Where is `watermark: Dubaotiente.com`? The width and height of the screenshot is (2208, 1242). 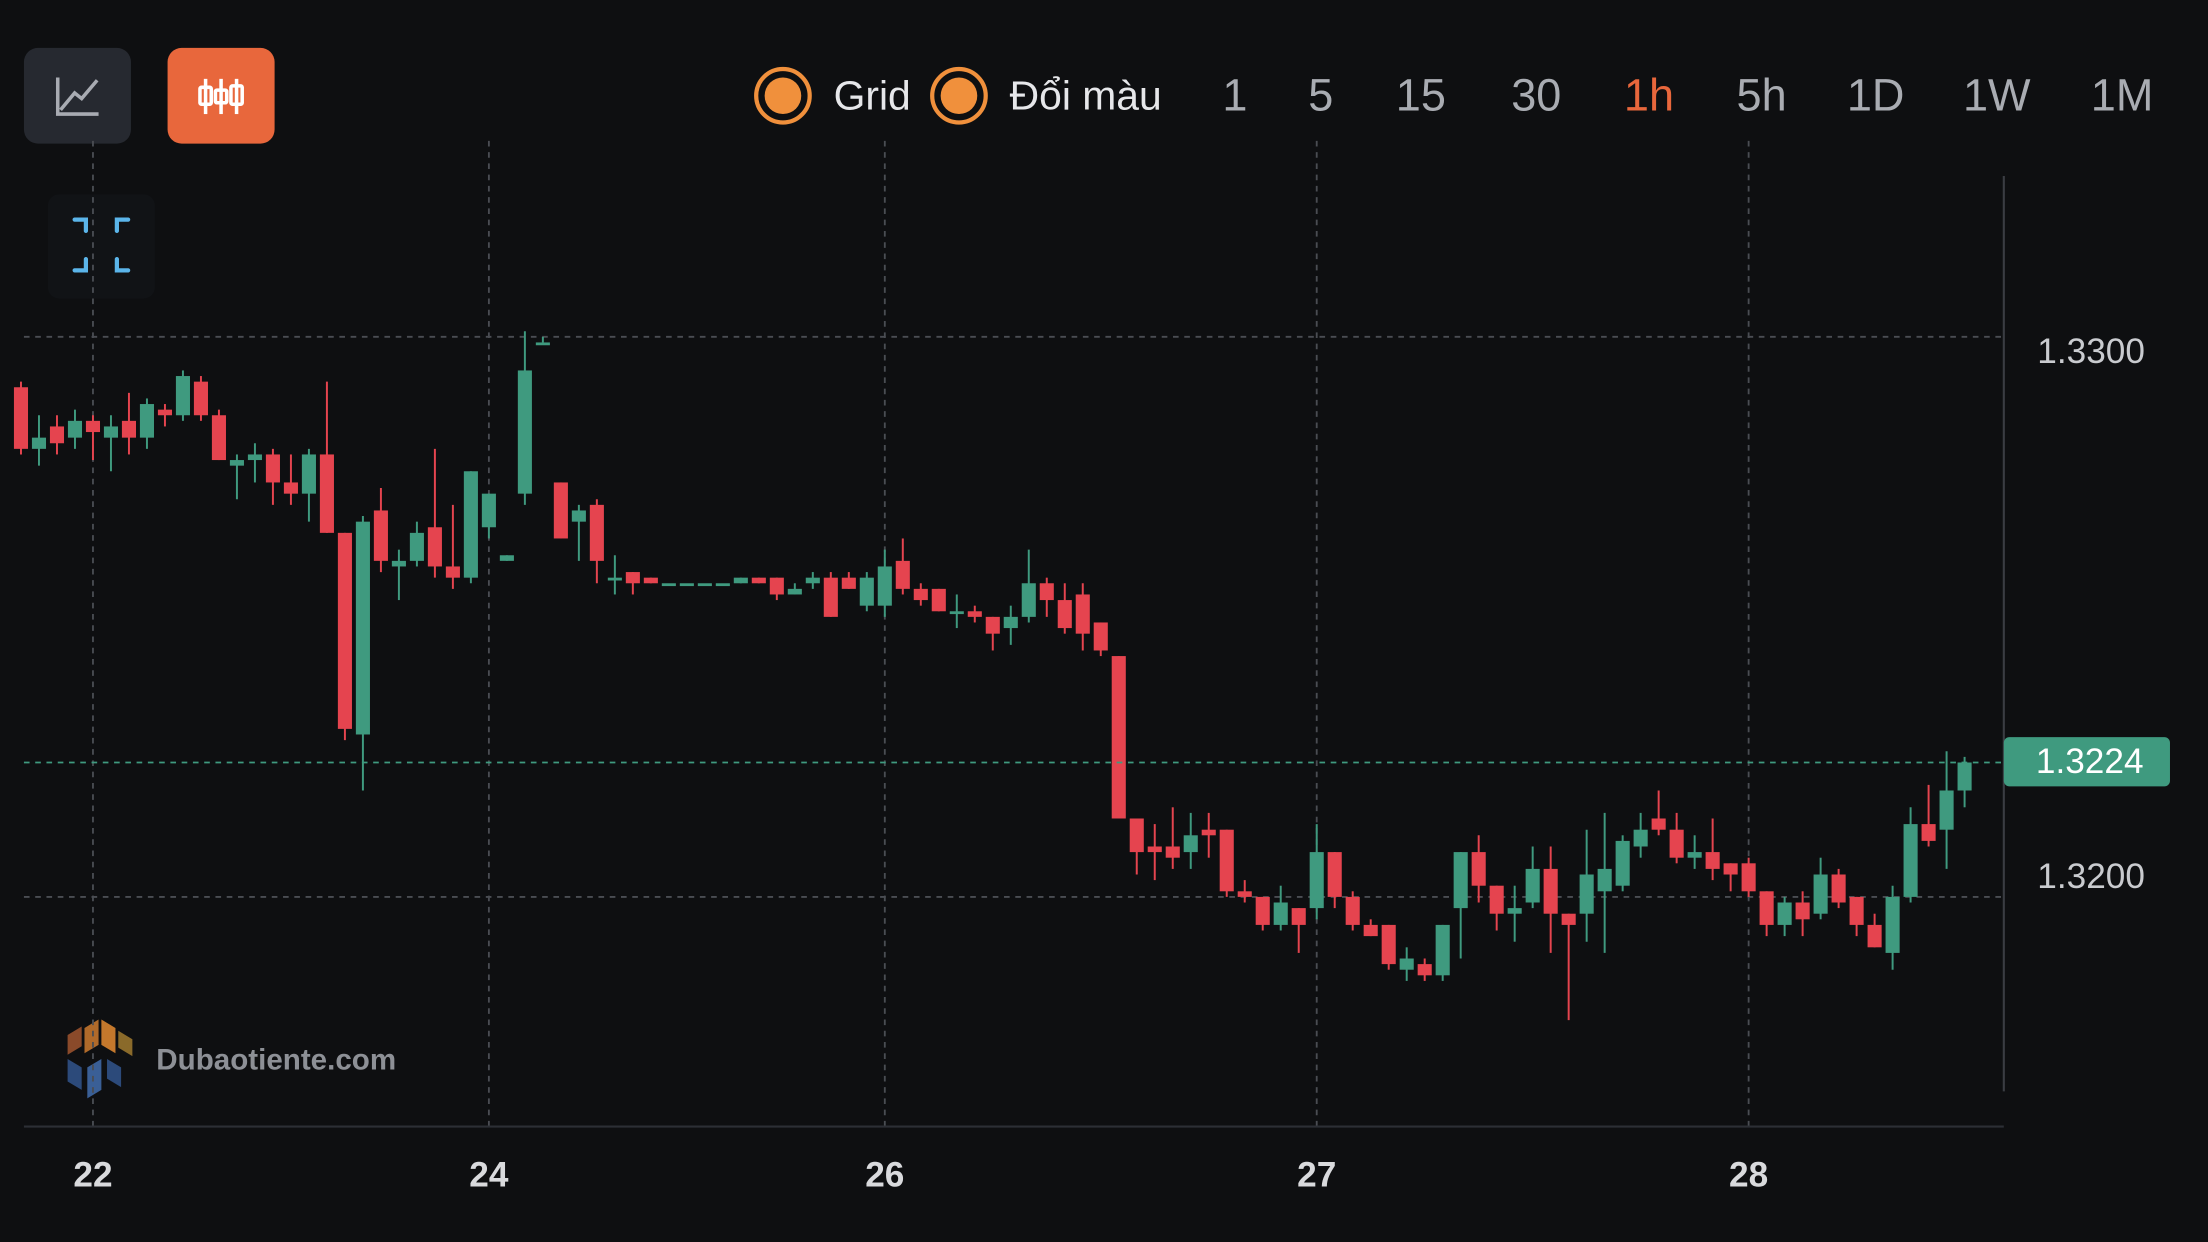 watermark: Dubaotiente.com is located at coordinates (231, 1059).